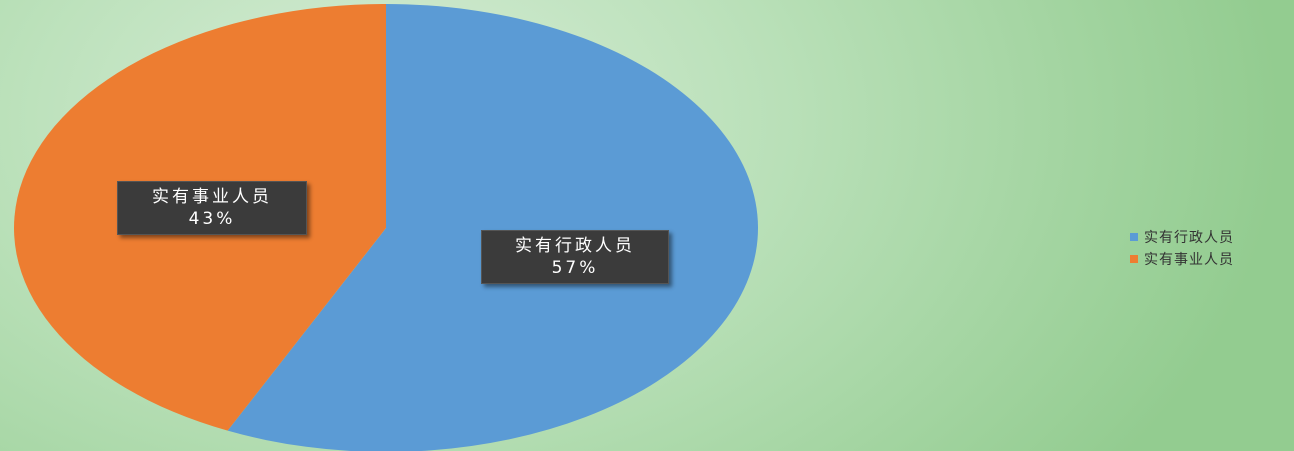 The image size is (1294, 451). I want to click on legend-item-institution: 实有事业人员, so click(1182, 259).